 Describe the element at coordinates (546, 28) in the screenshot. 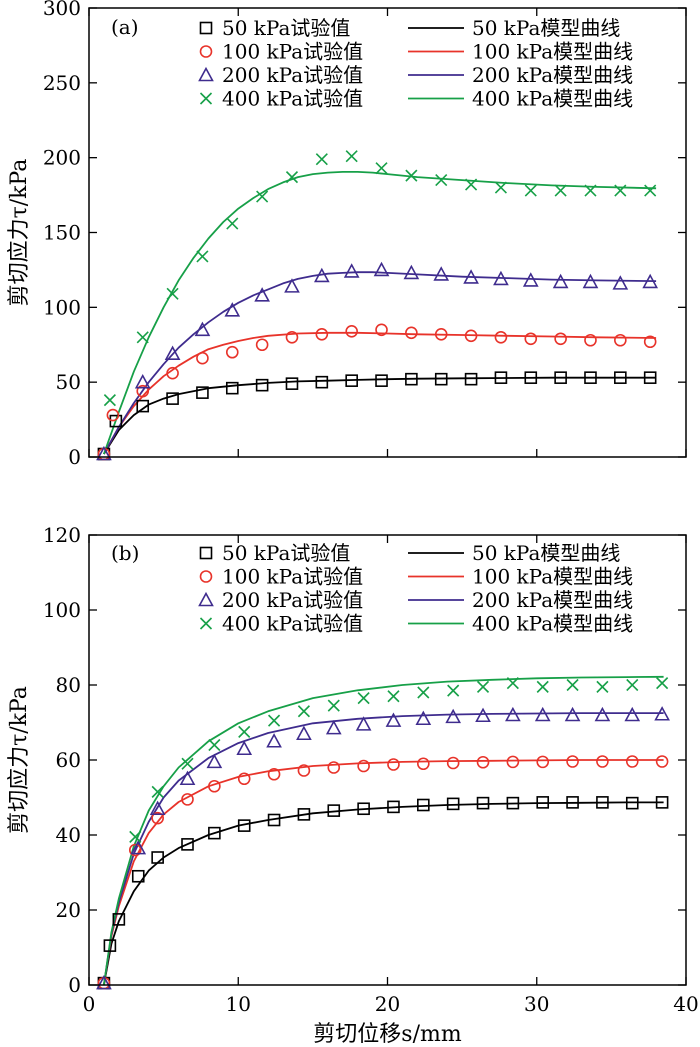

I see `legend-label: 50 kPa模型曲线` at that location.